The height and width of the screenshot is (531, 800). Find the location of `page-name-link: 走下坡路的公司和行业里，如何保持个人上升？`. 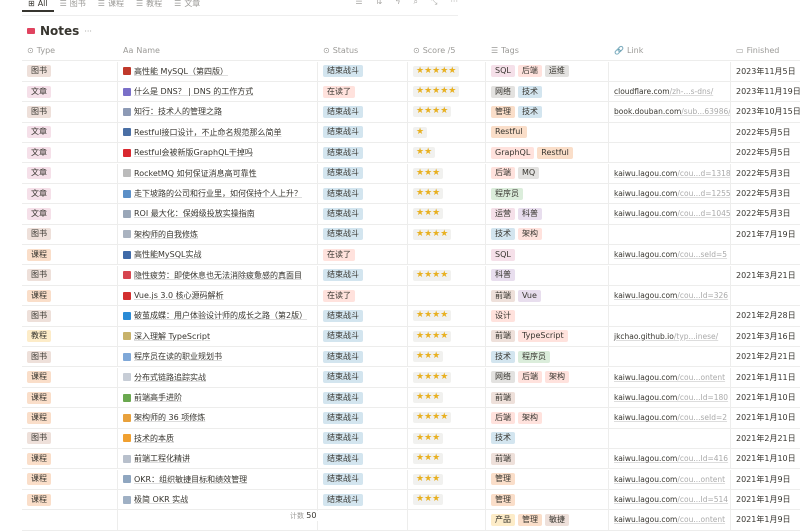

page-name-link: 走下坡路的公司和行业里，如何保持个人上升？ is located at coordinates (218, 194).